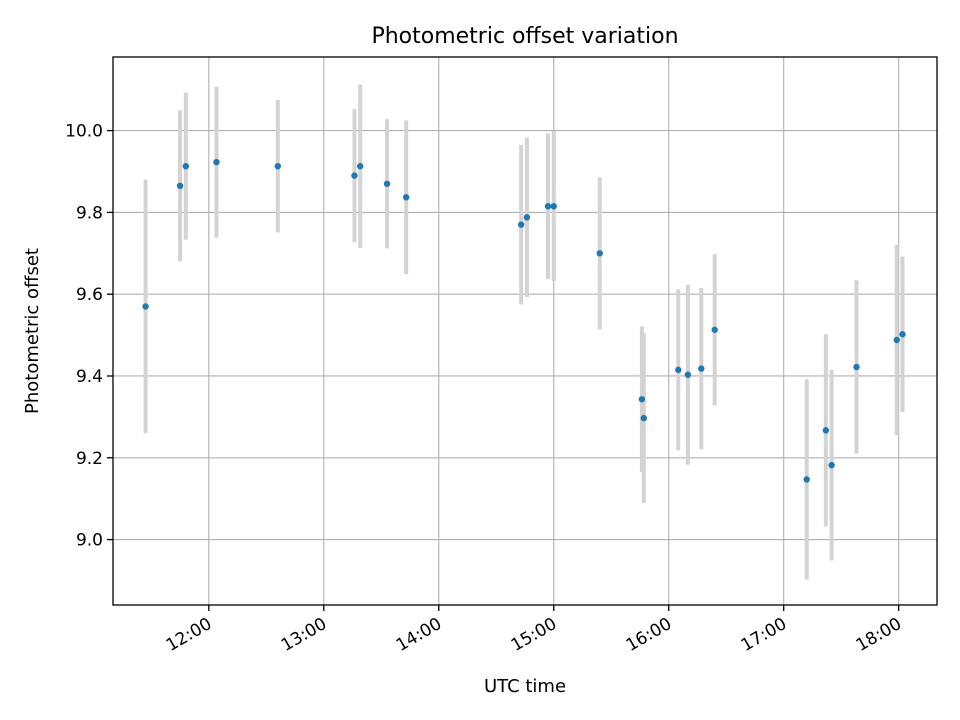 The image size is (960, 720). Describe the element at coordinates (525, 686) in the screenshot. I see `x-axis-label: UTC time` at that location.